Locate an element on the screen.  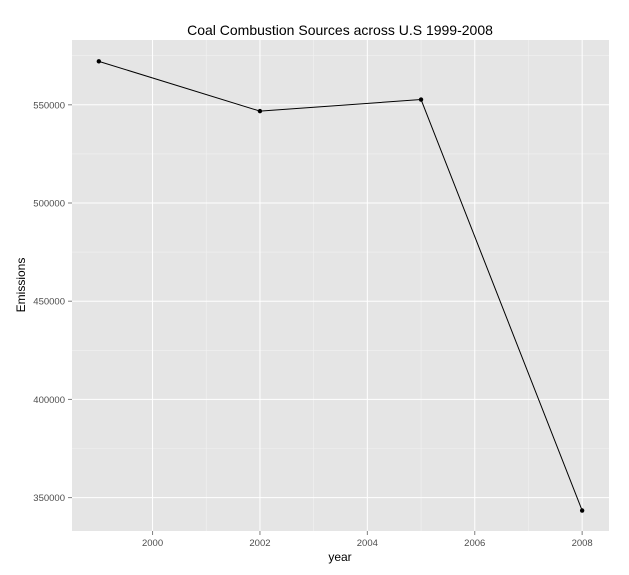
x-tick-label: 2002 is located at coordinates (259, 543).